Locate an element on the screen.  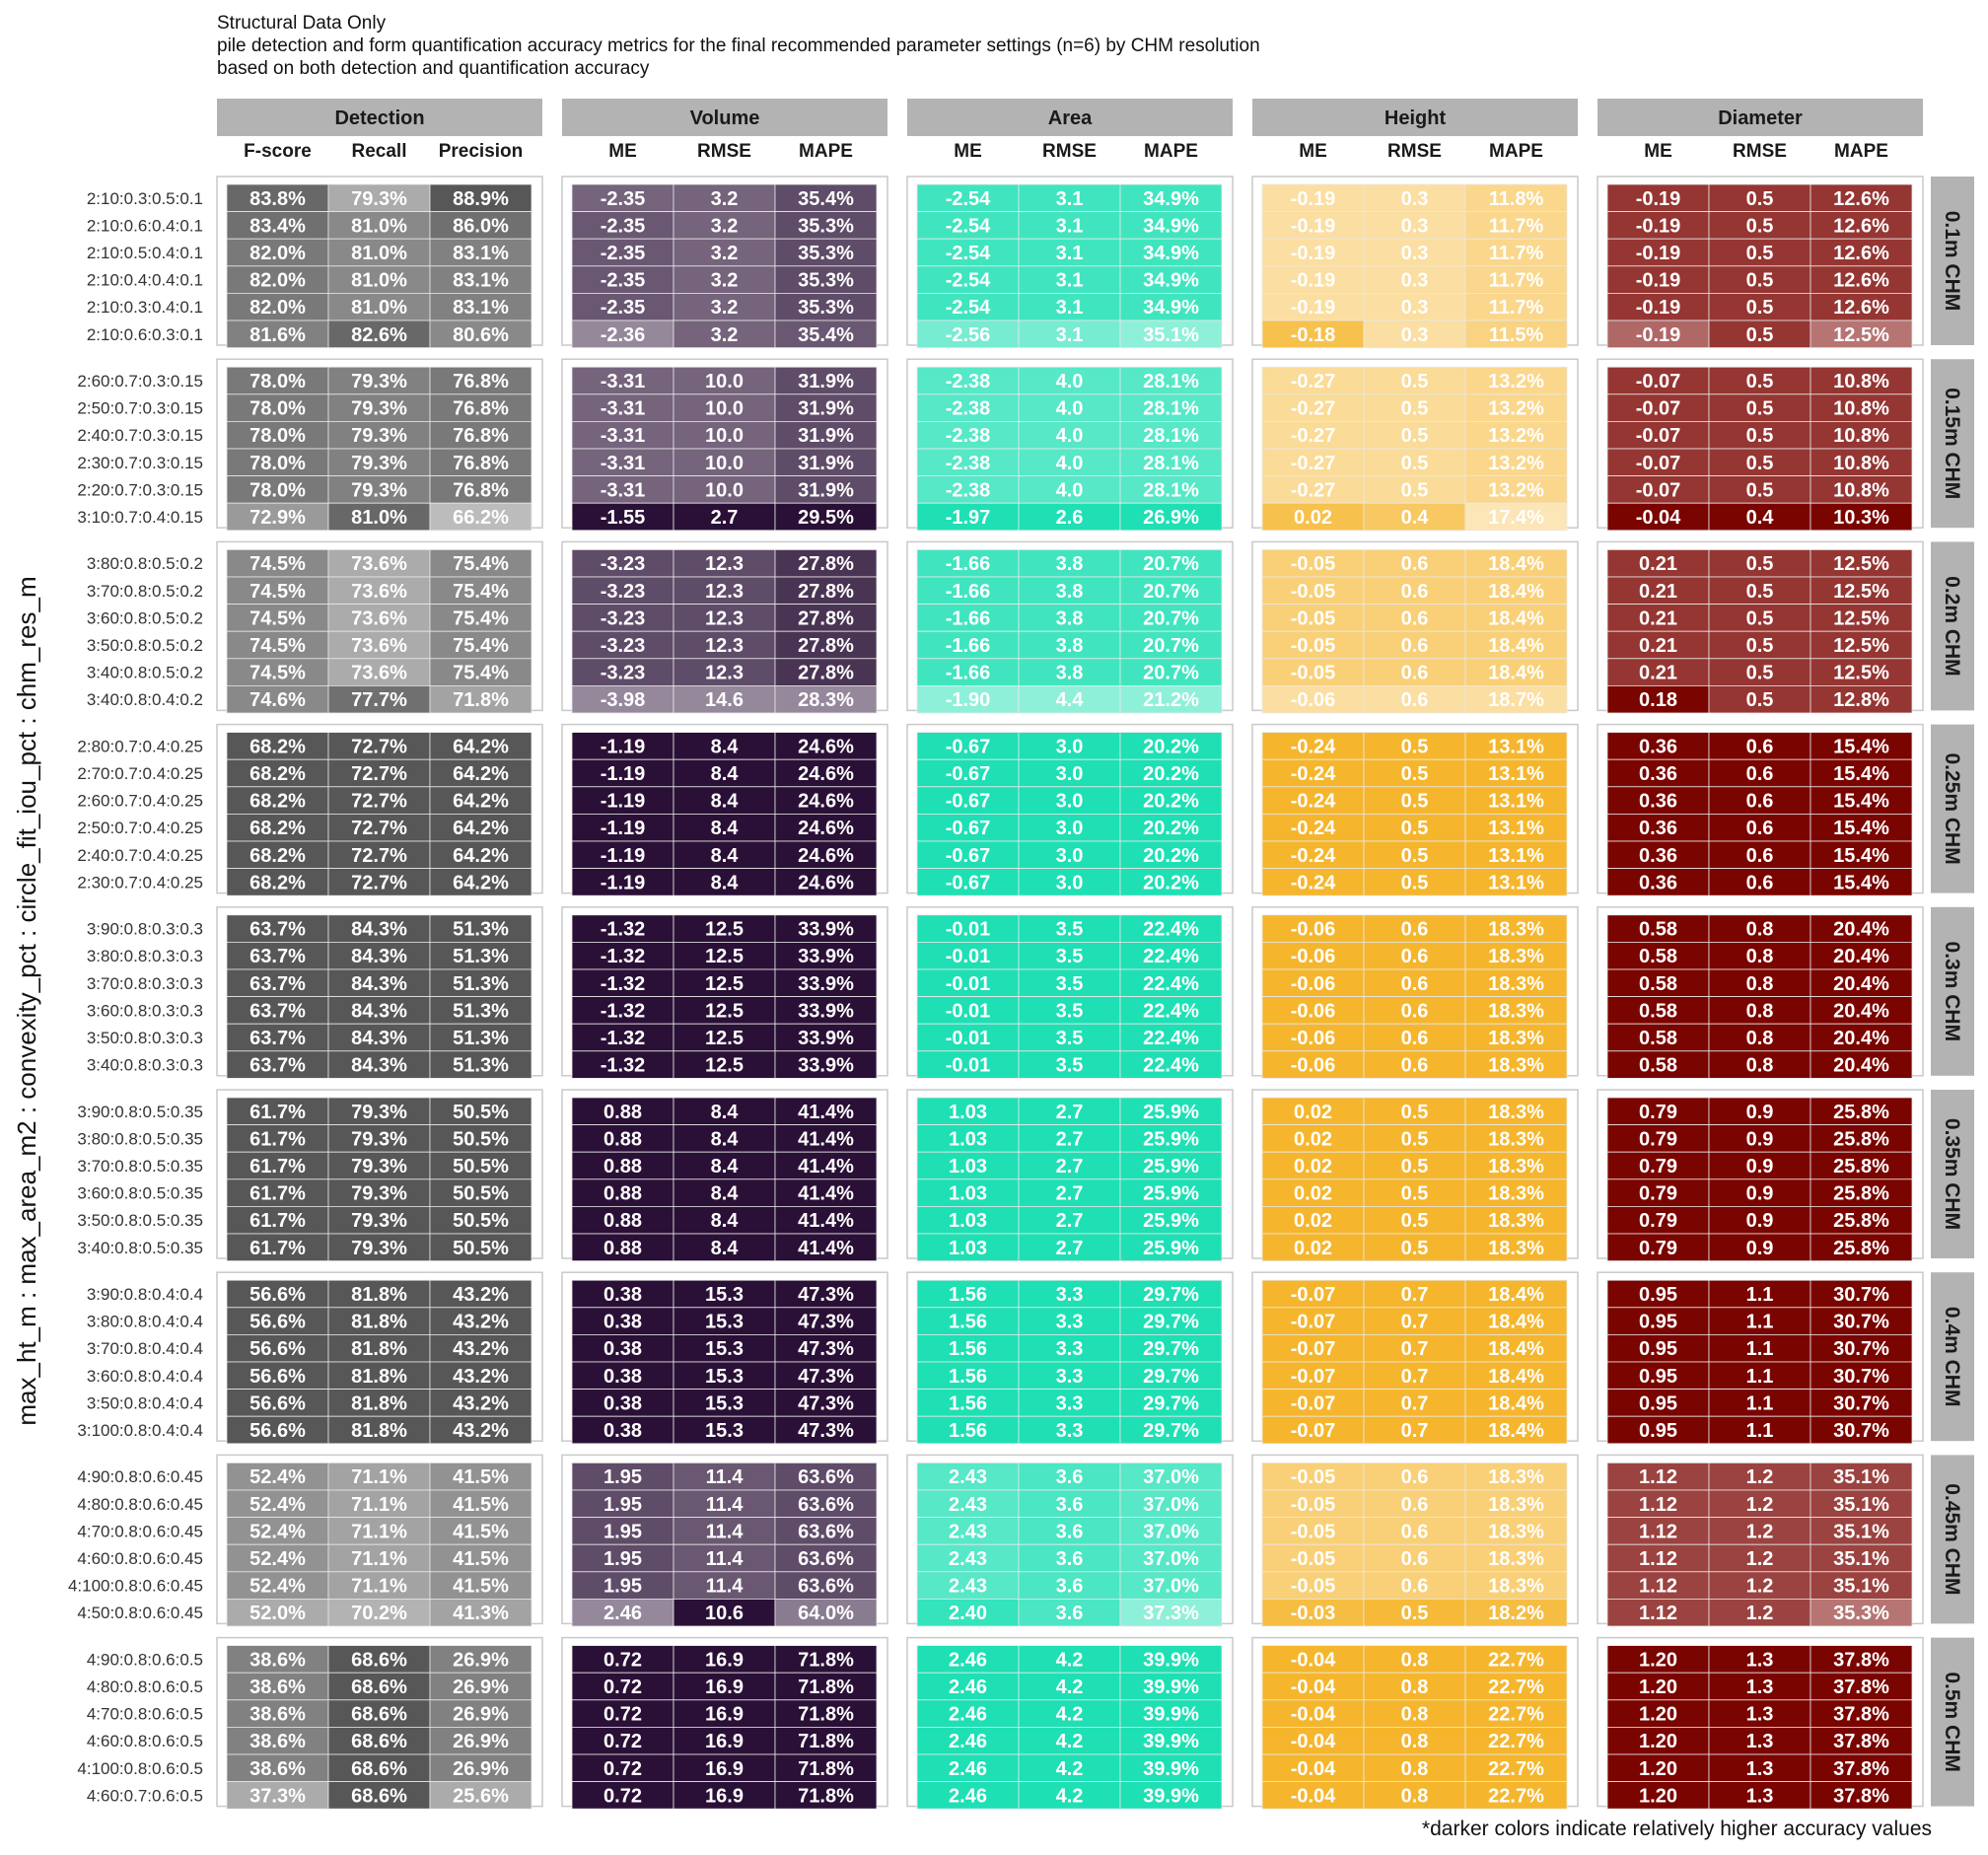
cell-value-label: -0.06 is located at coordinates (1313, 956).